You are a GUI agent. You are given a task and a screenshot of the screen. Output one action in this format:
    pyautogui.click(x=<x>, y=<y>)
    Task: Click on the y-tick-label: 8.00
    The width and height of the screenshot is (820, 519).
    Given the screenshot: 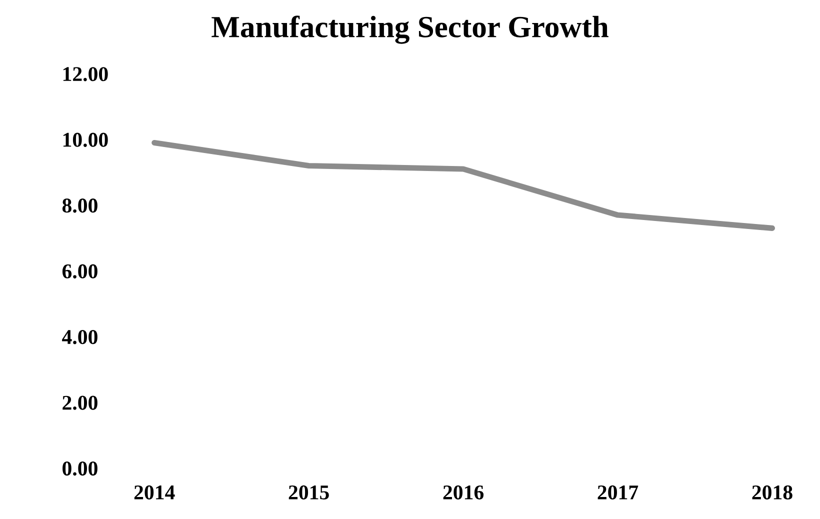 What is the action you would take?
    pyautogui.click(x=80, y=205)
    